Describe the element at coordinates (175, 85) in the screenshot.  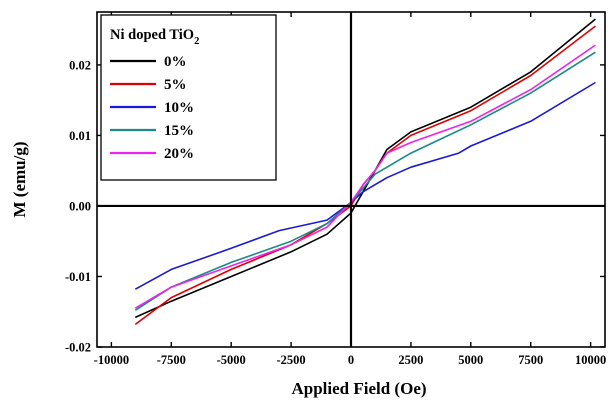
I see `legend-label-2: 5%` at that location.